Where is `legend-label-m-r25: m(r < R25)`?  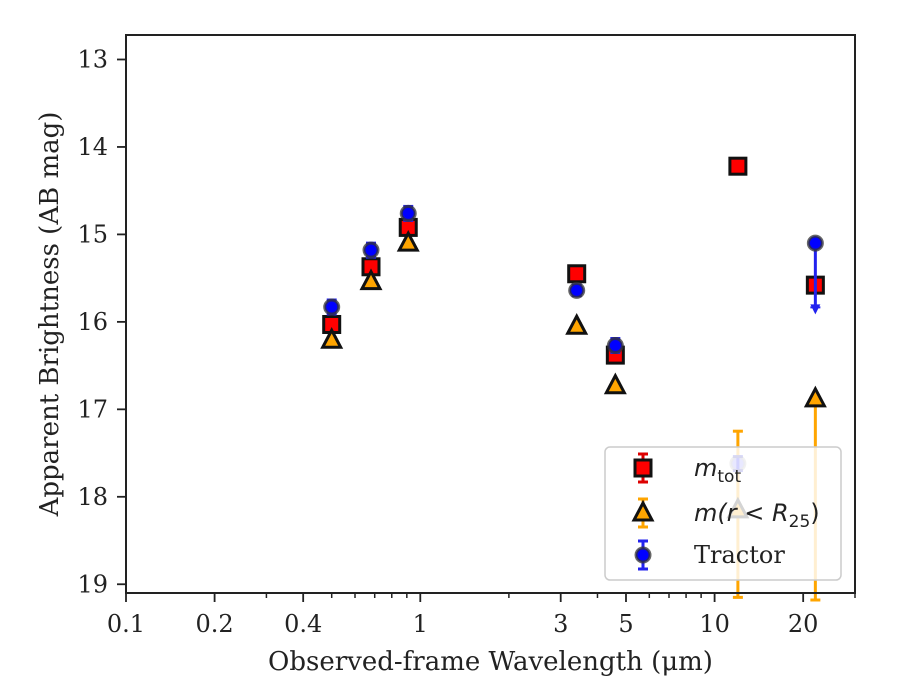
legend-label-m-r25: m(r < R25) is located at coordinates (757, 515).